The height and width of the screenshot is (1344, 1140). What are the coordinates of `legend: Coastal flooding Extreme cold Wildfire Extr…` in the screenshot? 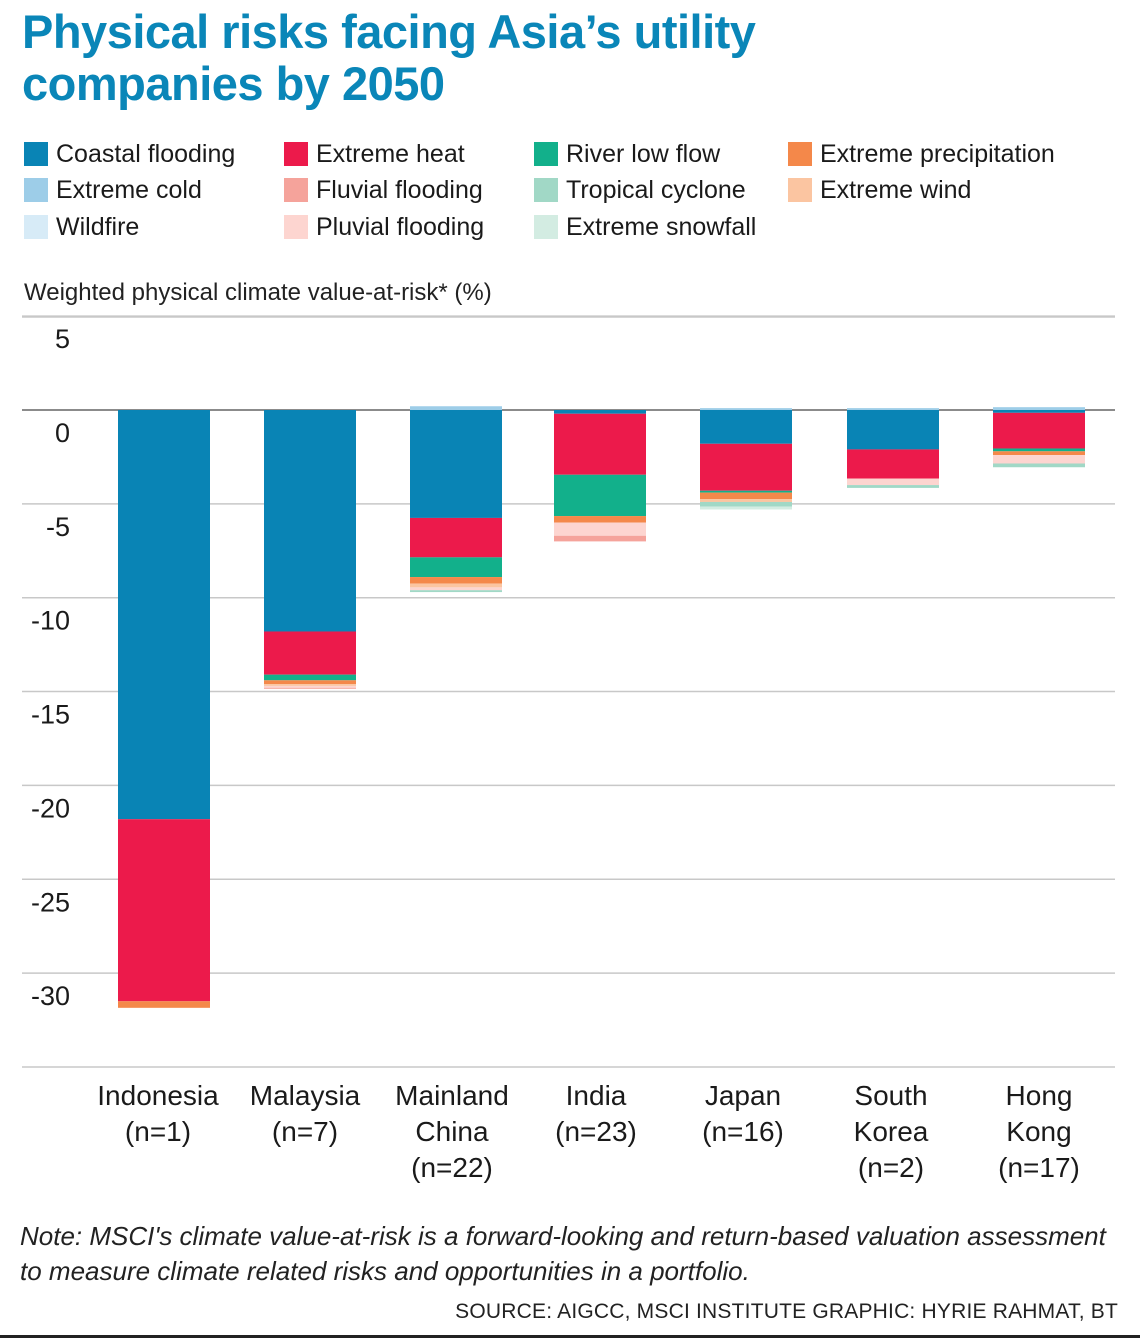 It's located at (574, 193).